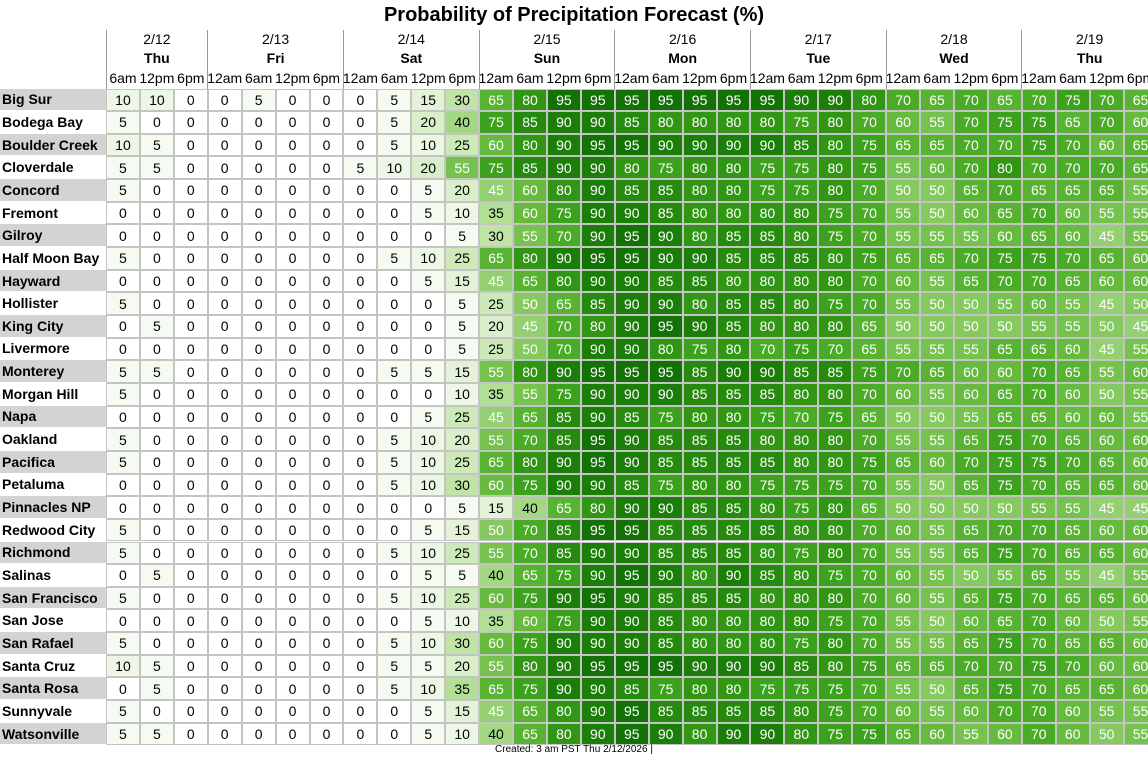  What do you see at coordinates (53, 303) in the screenshot?
I see `location-label: Hollister` at bounding box center [53, 303].